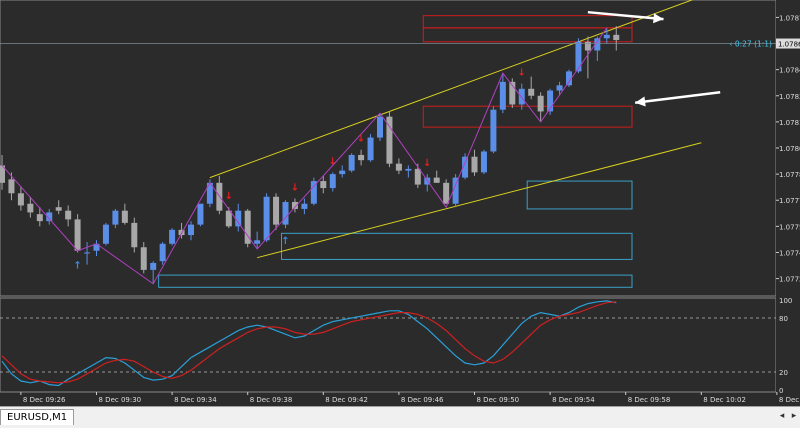 The width and height of the screenshot is (800, 428). I want to click on price-tick-label: 1.07755, so click(789, 227).